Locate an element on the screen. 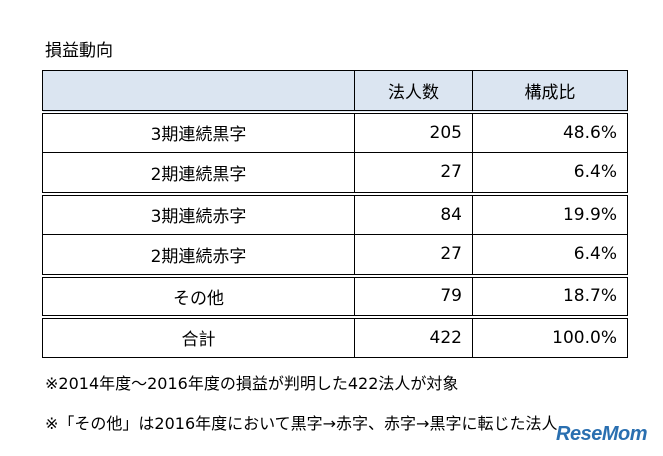 This screenshot has height=456, width=663. table-row: 3期連続黒字 205 48.6% is located at coordinates (335, 131).